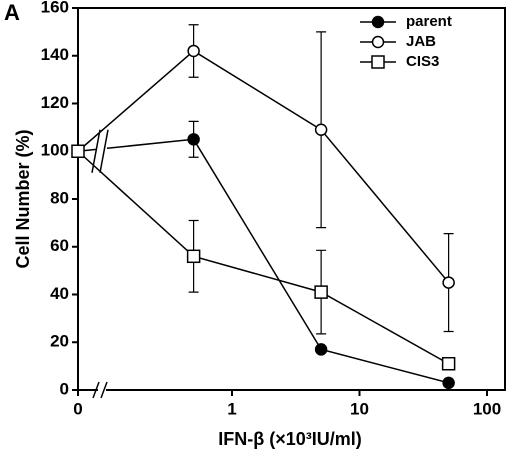 The width and height of the screenshot is (520, 464). I want to click on y-tick-label: 60, so click(59, 245).